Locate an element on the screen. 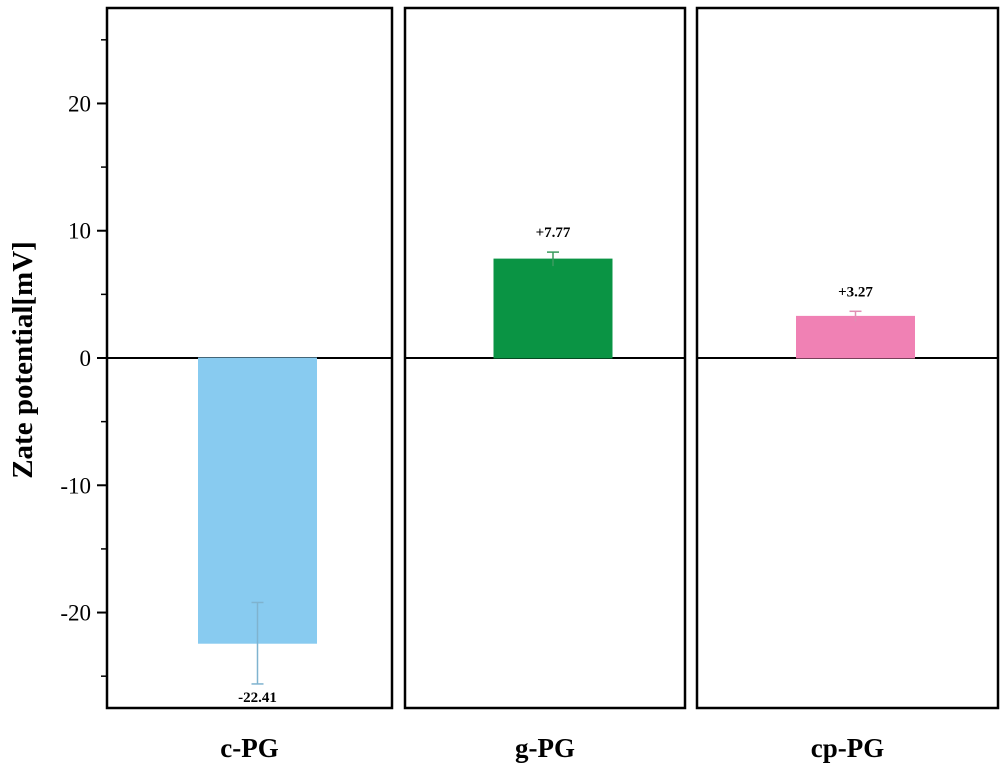  y-tick-label: 10 is located at coordinates (79, 231).